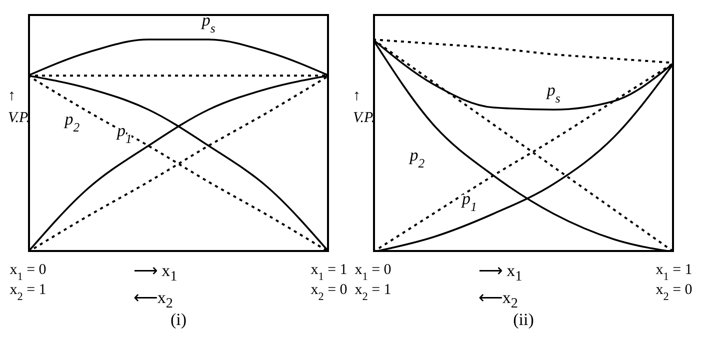 The image size is (702, 345). What do you see at coordinates (523, 320) in the screenshot?
I see `text: (ii)` at bounding box center [523, 320].